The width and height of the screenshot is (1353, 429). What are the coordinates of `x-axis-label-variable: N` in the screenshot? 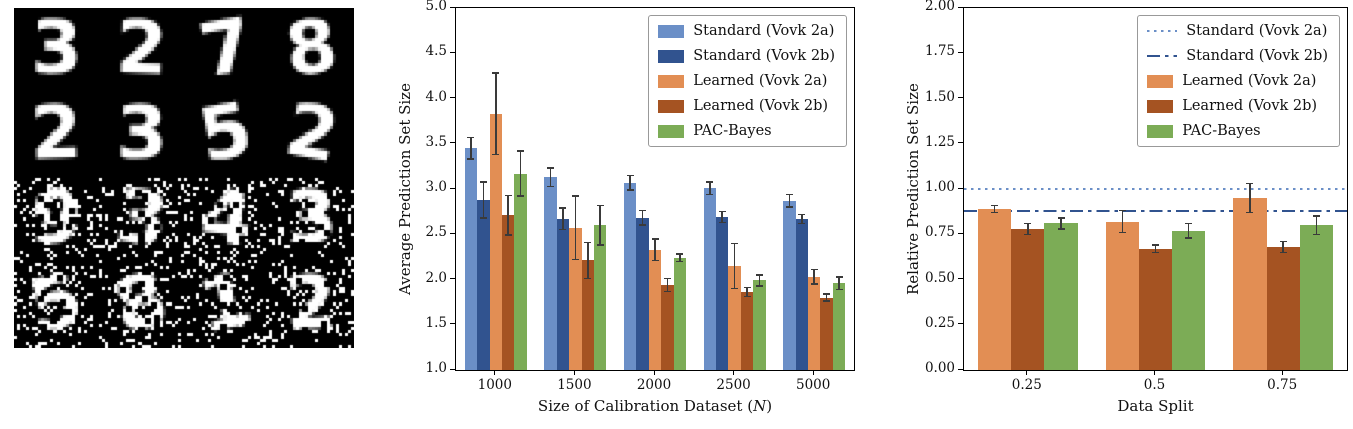 It's located at (760, 406).